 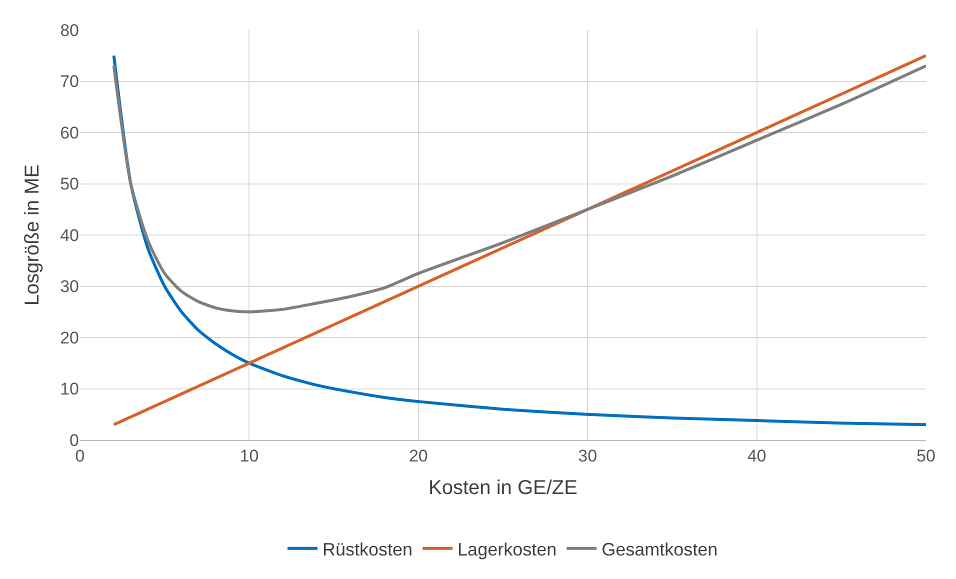 What do you see at coordinates (588, 456) in the screenshot?
I see `x-tick-label: 30` at bounding box center [588, 456].